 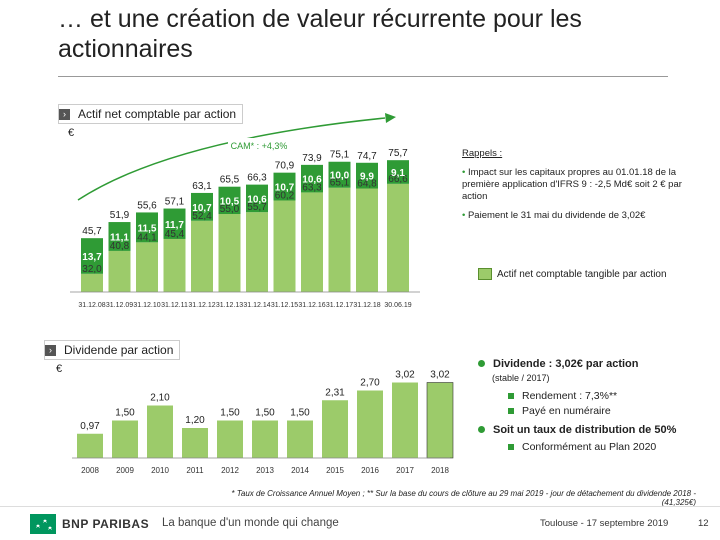 I want to click on page-number: 12, so click(x=703, y=523).